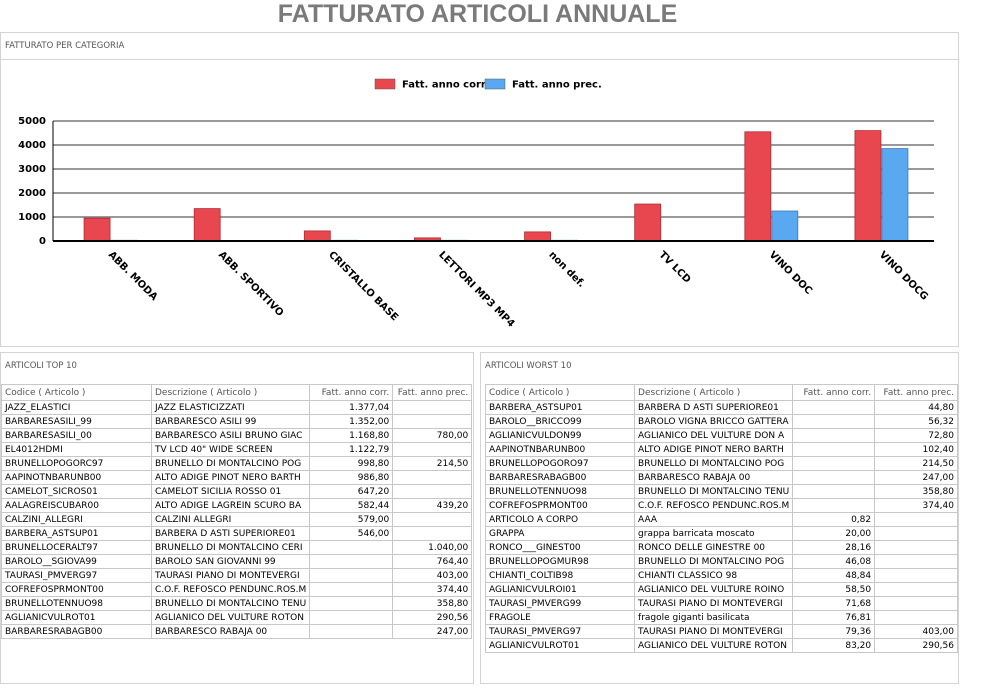 The width and height of the screenshot is (987, 697). I want to click on table-cell: 1.352,00, so click(351, 421).